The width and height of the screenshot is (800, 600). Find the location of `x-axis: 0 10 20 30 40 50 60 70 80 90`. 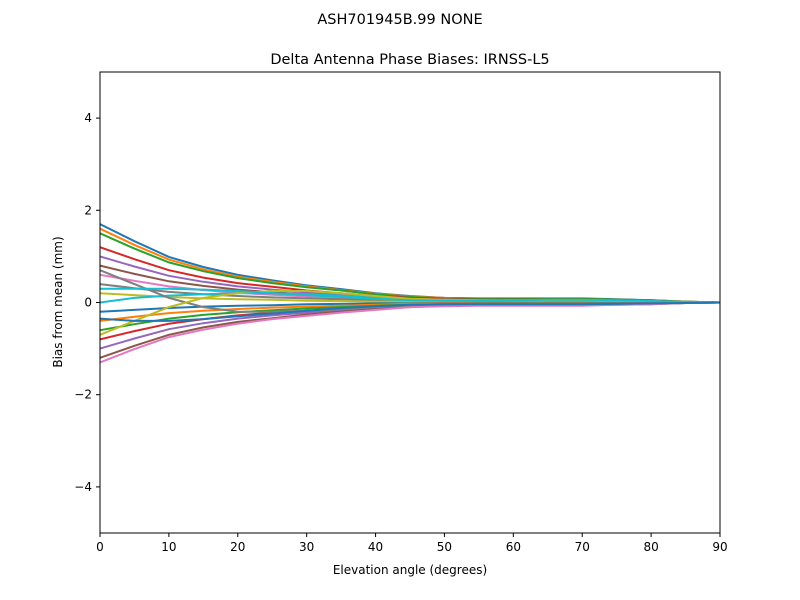

x-axis: 0 10 20 30 40 50 60 70 80 90 is located at coordinates (412, 543).